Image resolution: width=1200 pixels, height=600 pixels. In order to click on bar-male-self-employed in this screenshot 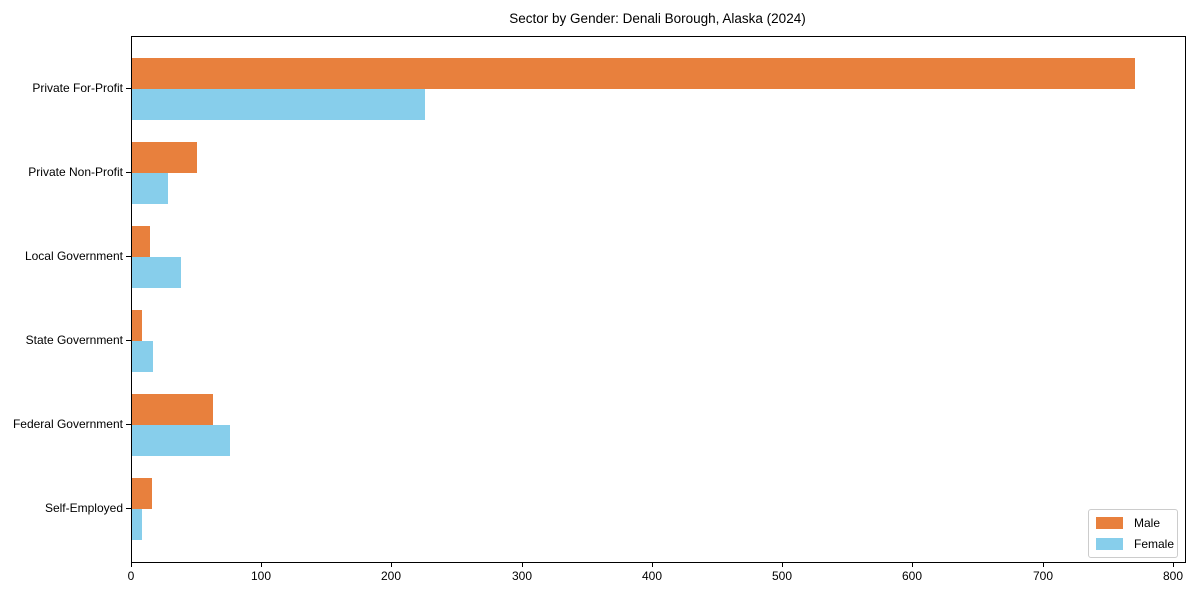, I will do `click(142, 493)`.